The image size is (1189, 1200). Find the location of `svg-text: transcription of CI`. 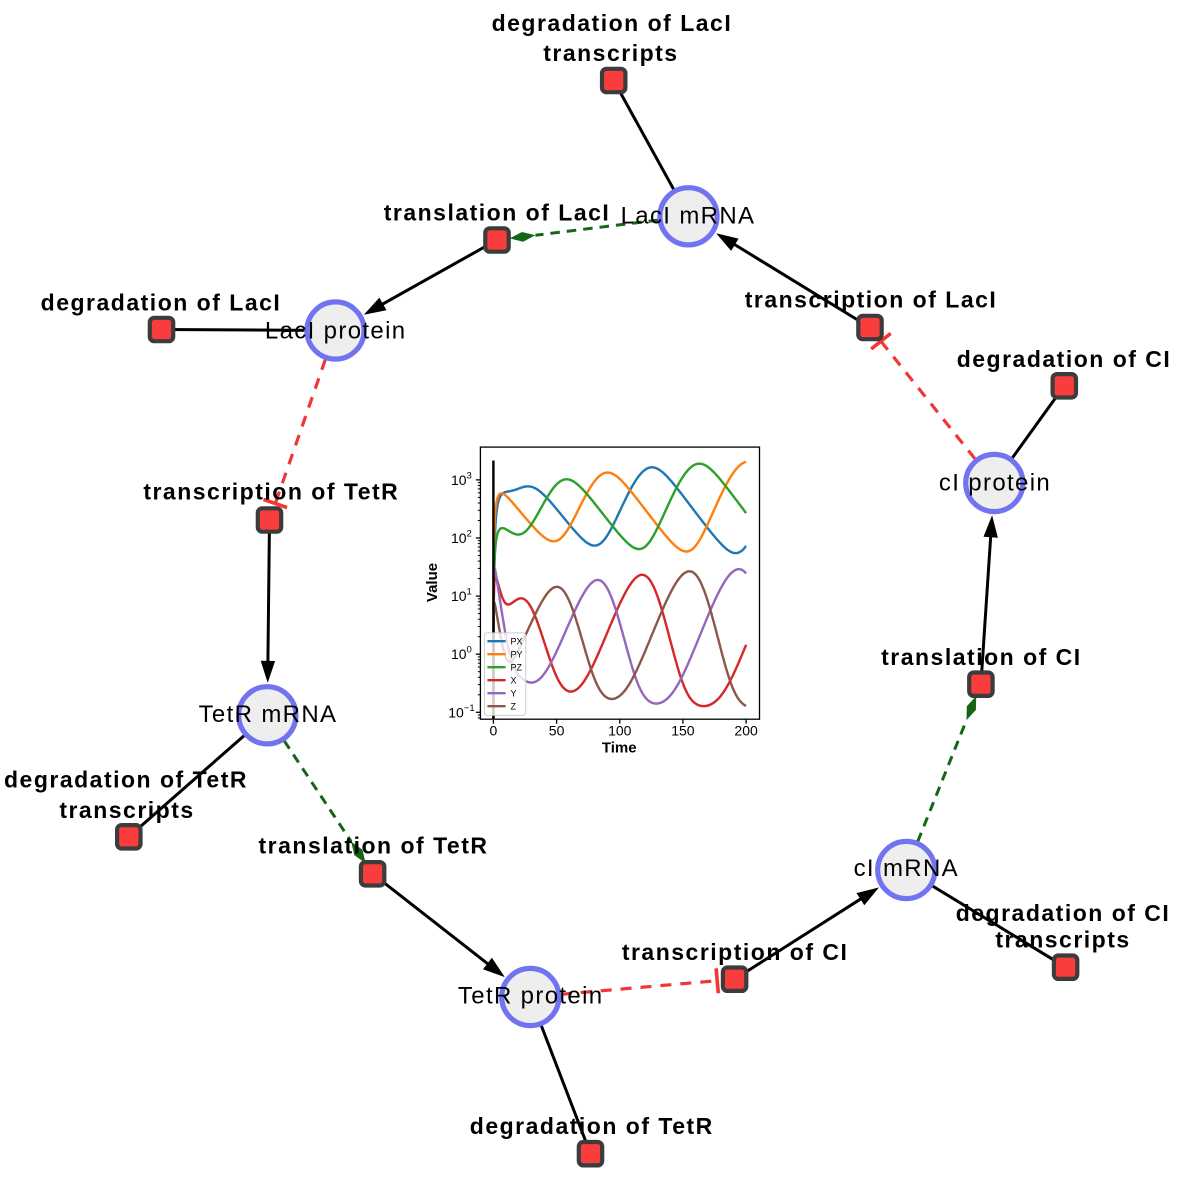

svg-text: transcription of CI is located at coordinates (735, 952).